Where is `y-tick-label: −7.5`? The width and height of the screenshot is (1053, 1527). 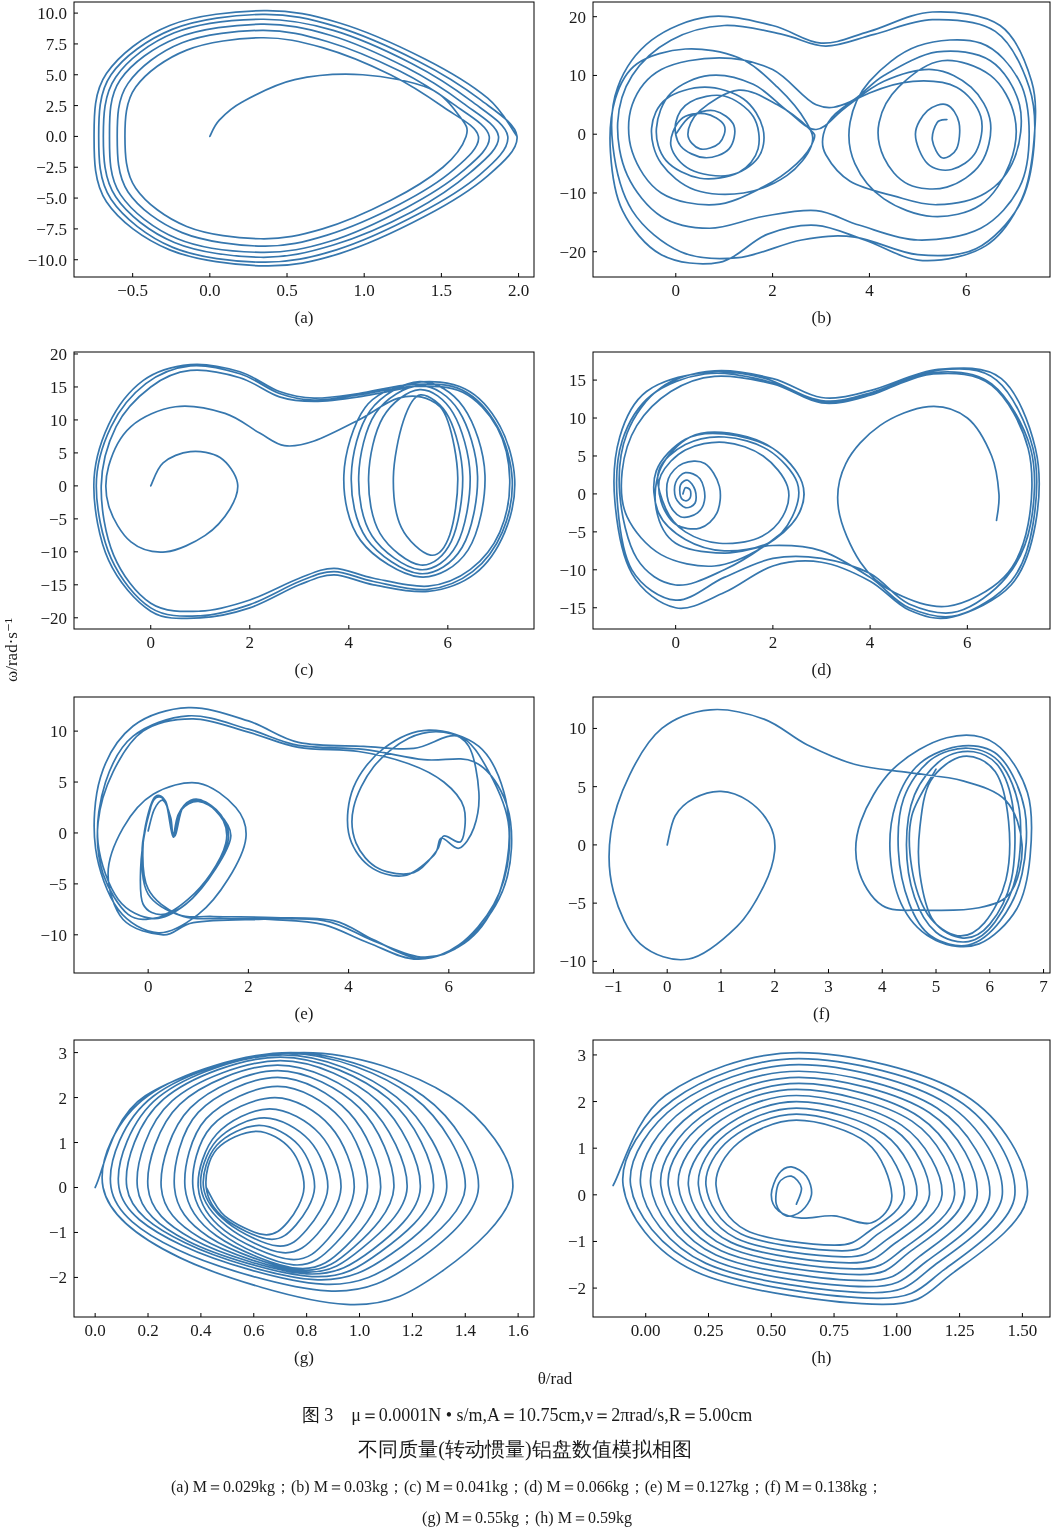
y-tick-label: −7.5 is located at coordinates (51, 229).